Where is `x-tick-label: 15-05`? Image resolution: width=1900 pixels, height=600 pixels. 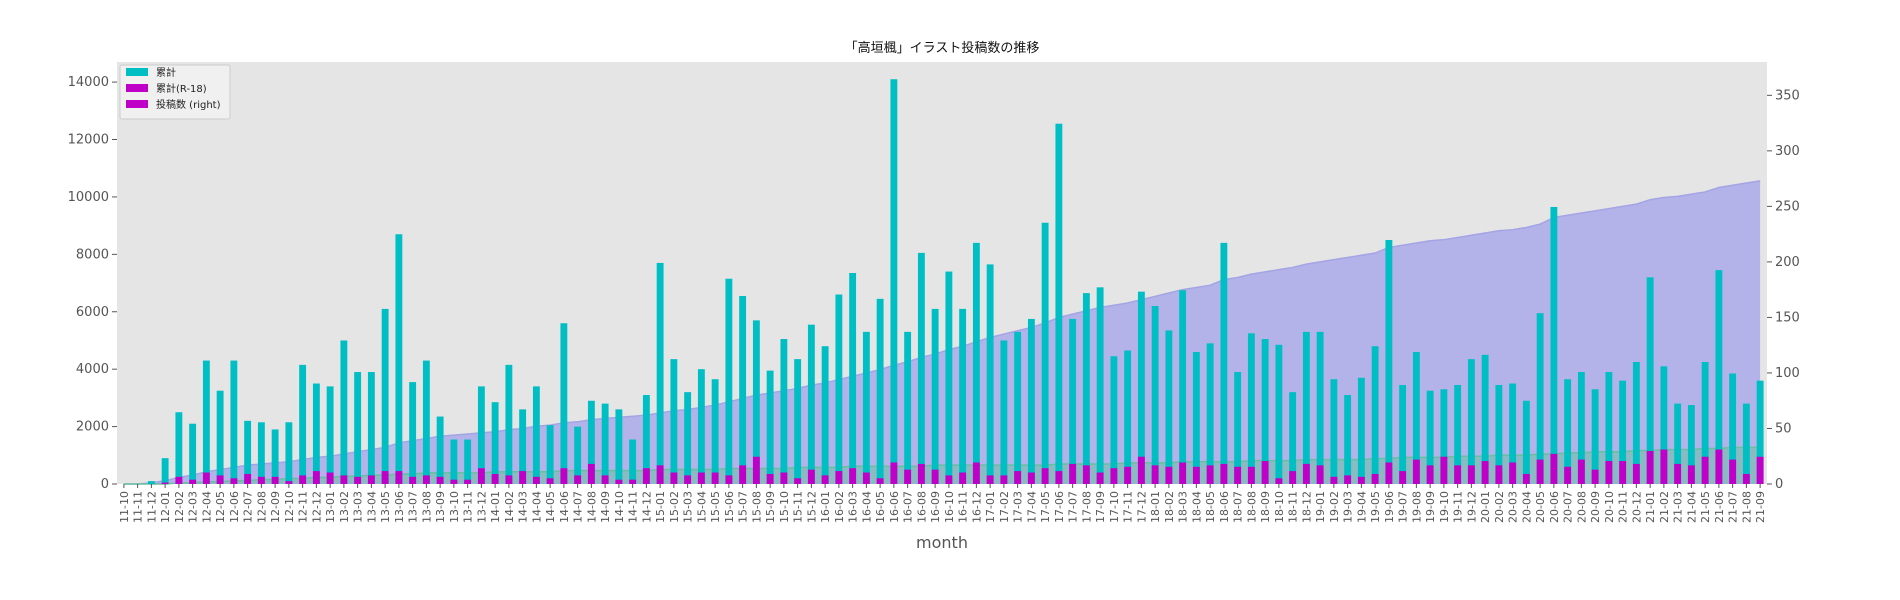
x-tick-label: 15-05 is located at coordinates (715, 507).